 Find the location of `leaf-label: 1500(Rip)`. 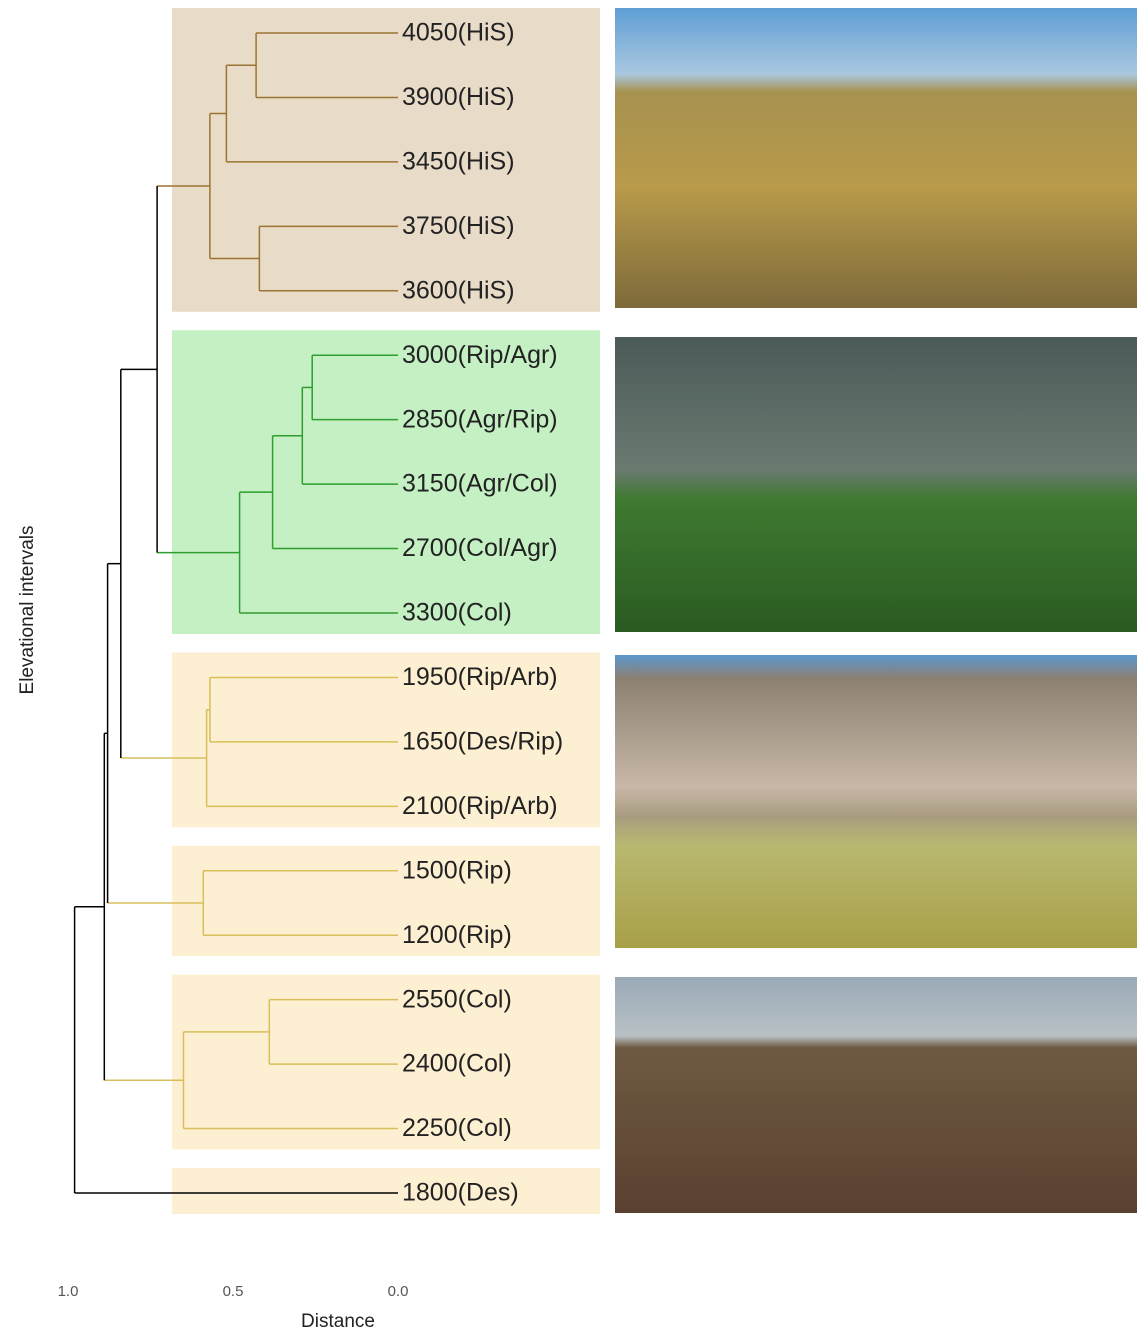

leaf-label: 1500(Rip) is located at coordinates (457, 870).